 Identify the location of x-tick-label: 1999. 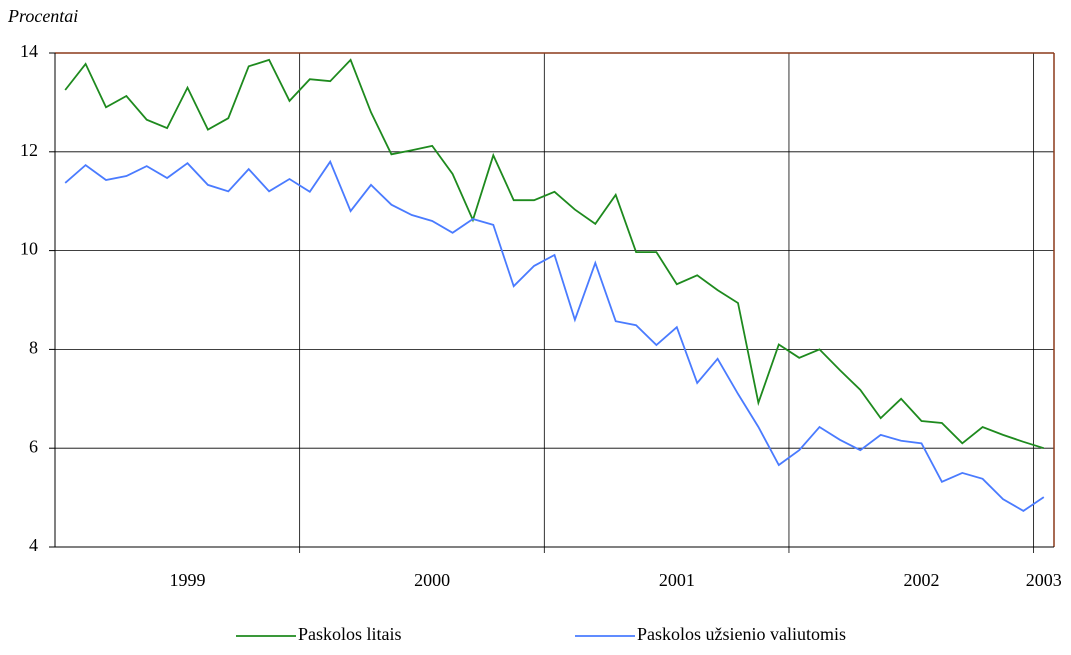
(188, 580).